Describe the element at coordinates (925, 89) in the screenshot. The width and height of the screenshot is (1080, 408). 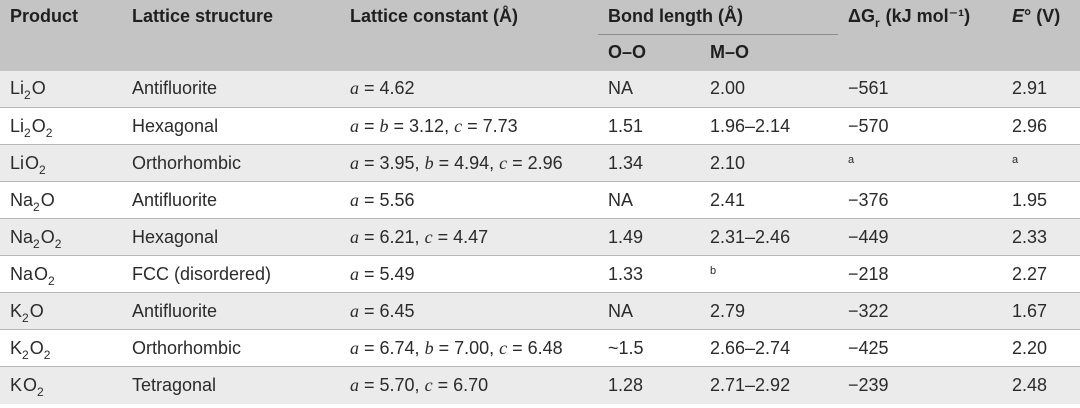
I see `cell-delta-g: −561` at that location.